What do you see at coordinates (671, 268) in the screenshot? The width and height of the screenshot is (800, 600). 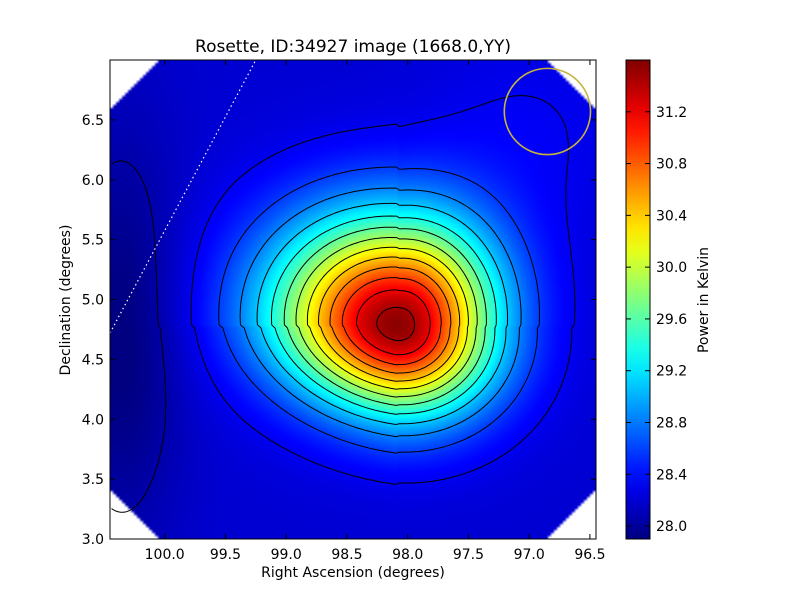 I see `colorbar-tick-label: 30.0` at bounding box center [671, 268].